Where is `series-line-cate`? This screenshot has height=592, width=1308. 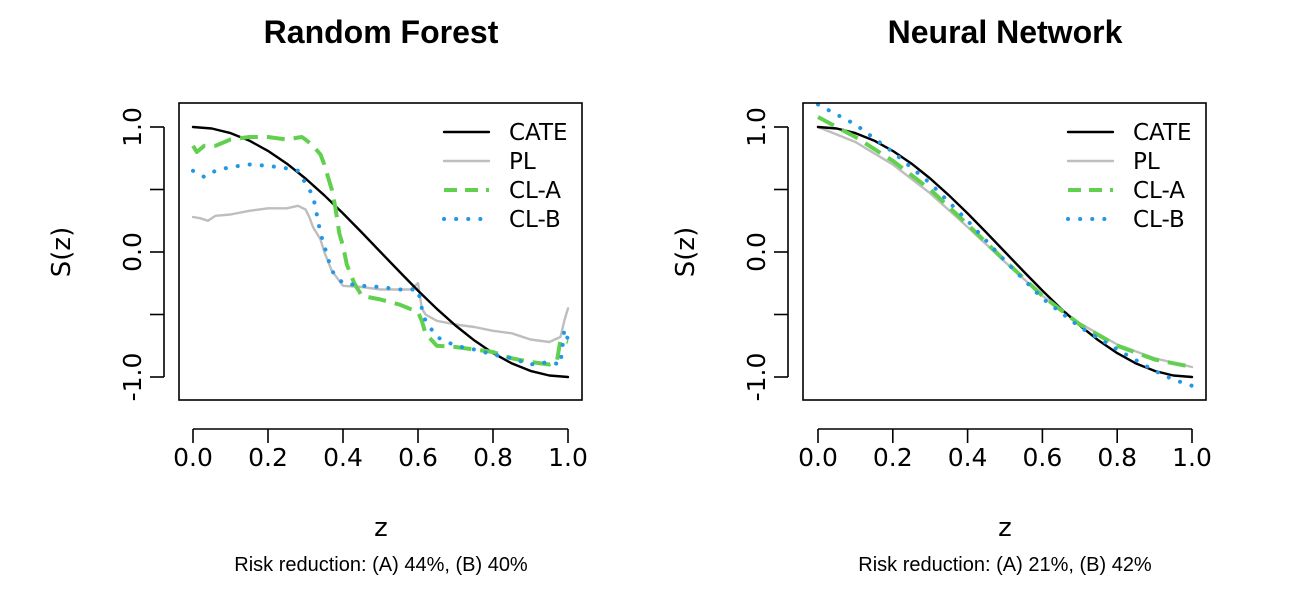
series-line-cate is located at coordinates (380, 252).